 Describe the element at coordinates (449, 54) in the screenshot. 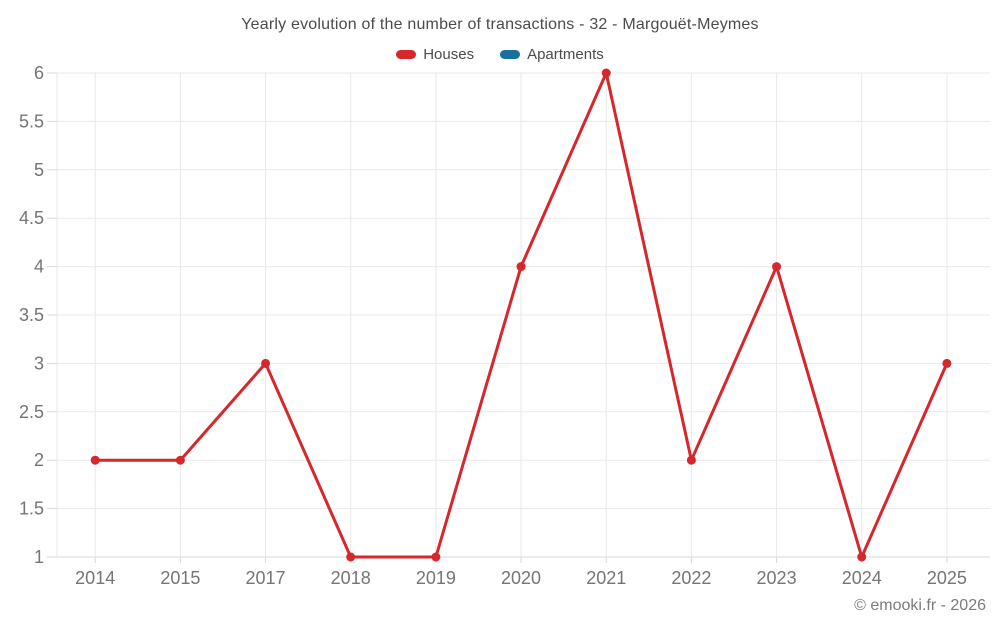

I see `legend-label-houses: Houses` at that location.